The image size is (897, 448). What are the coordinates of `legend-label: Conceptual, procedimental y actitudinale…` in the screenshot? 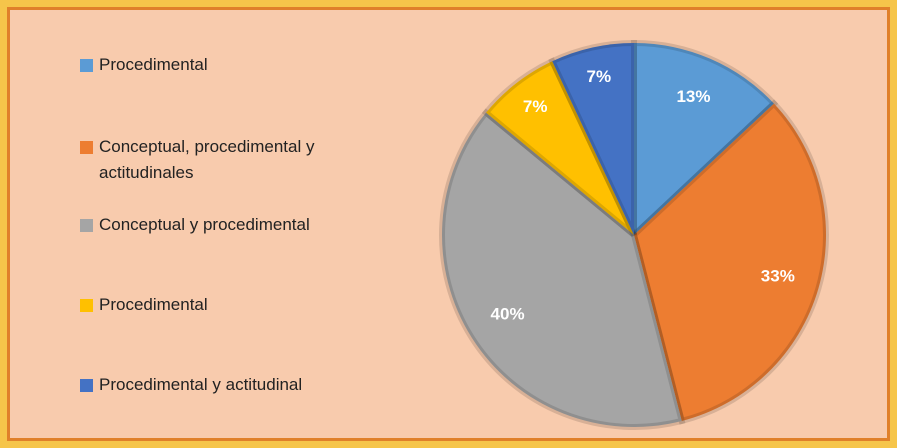 It's located at (207, 159).